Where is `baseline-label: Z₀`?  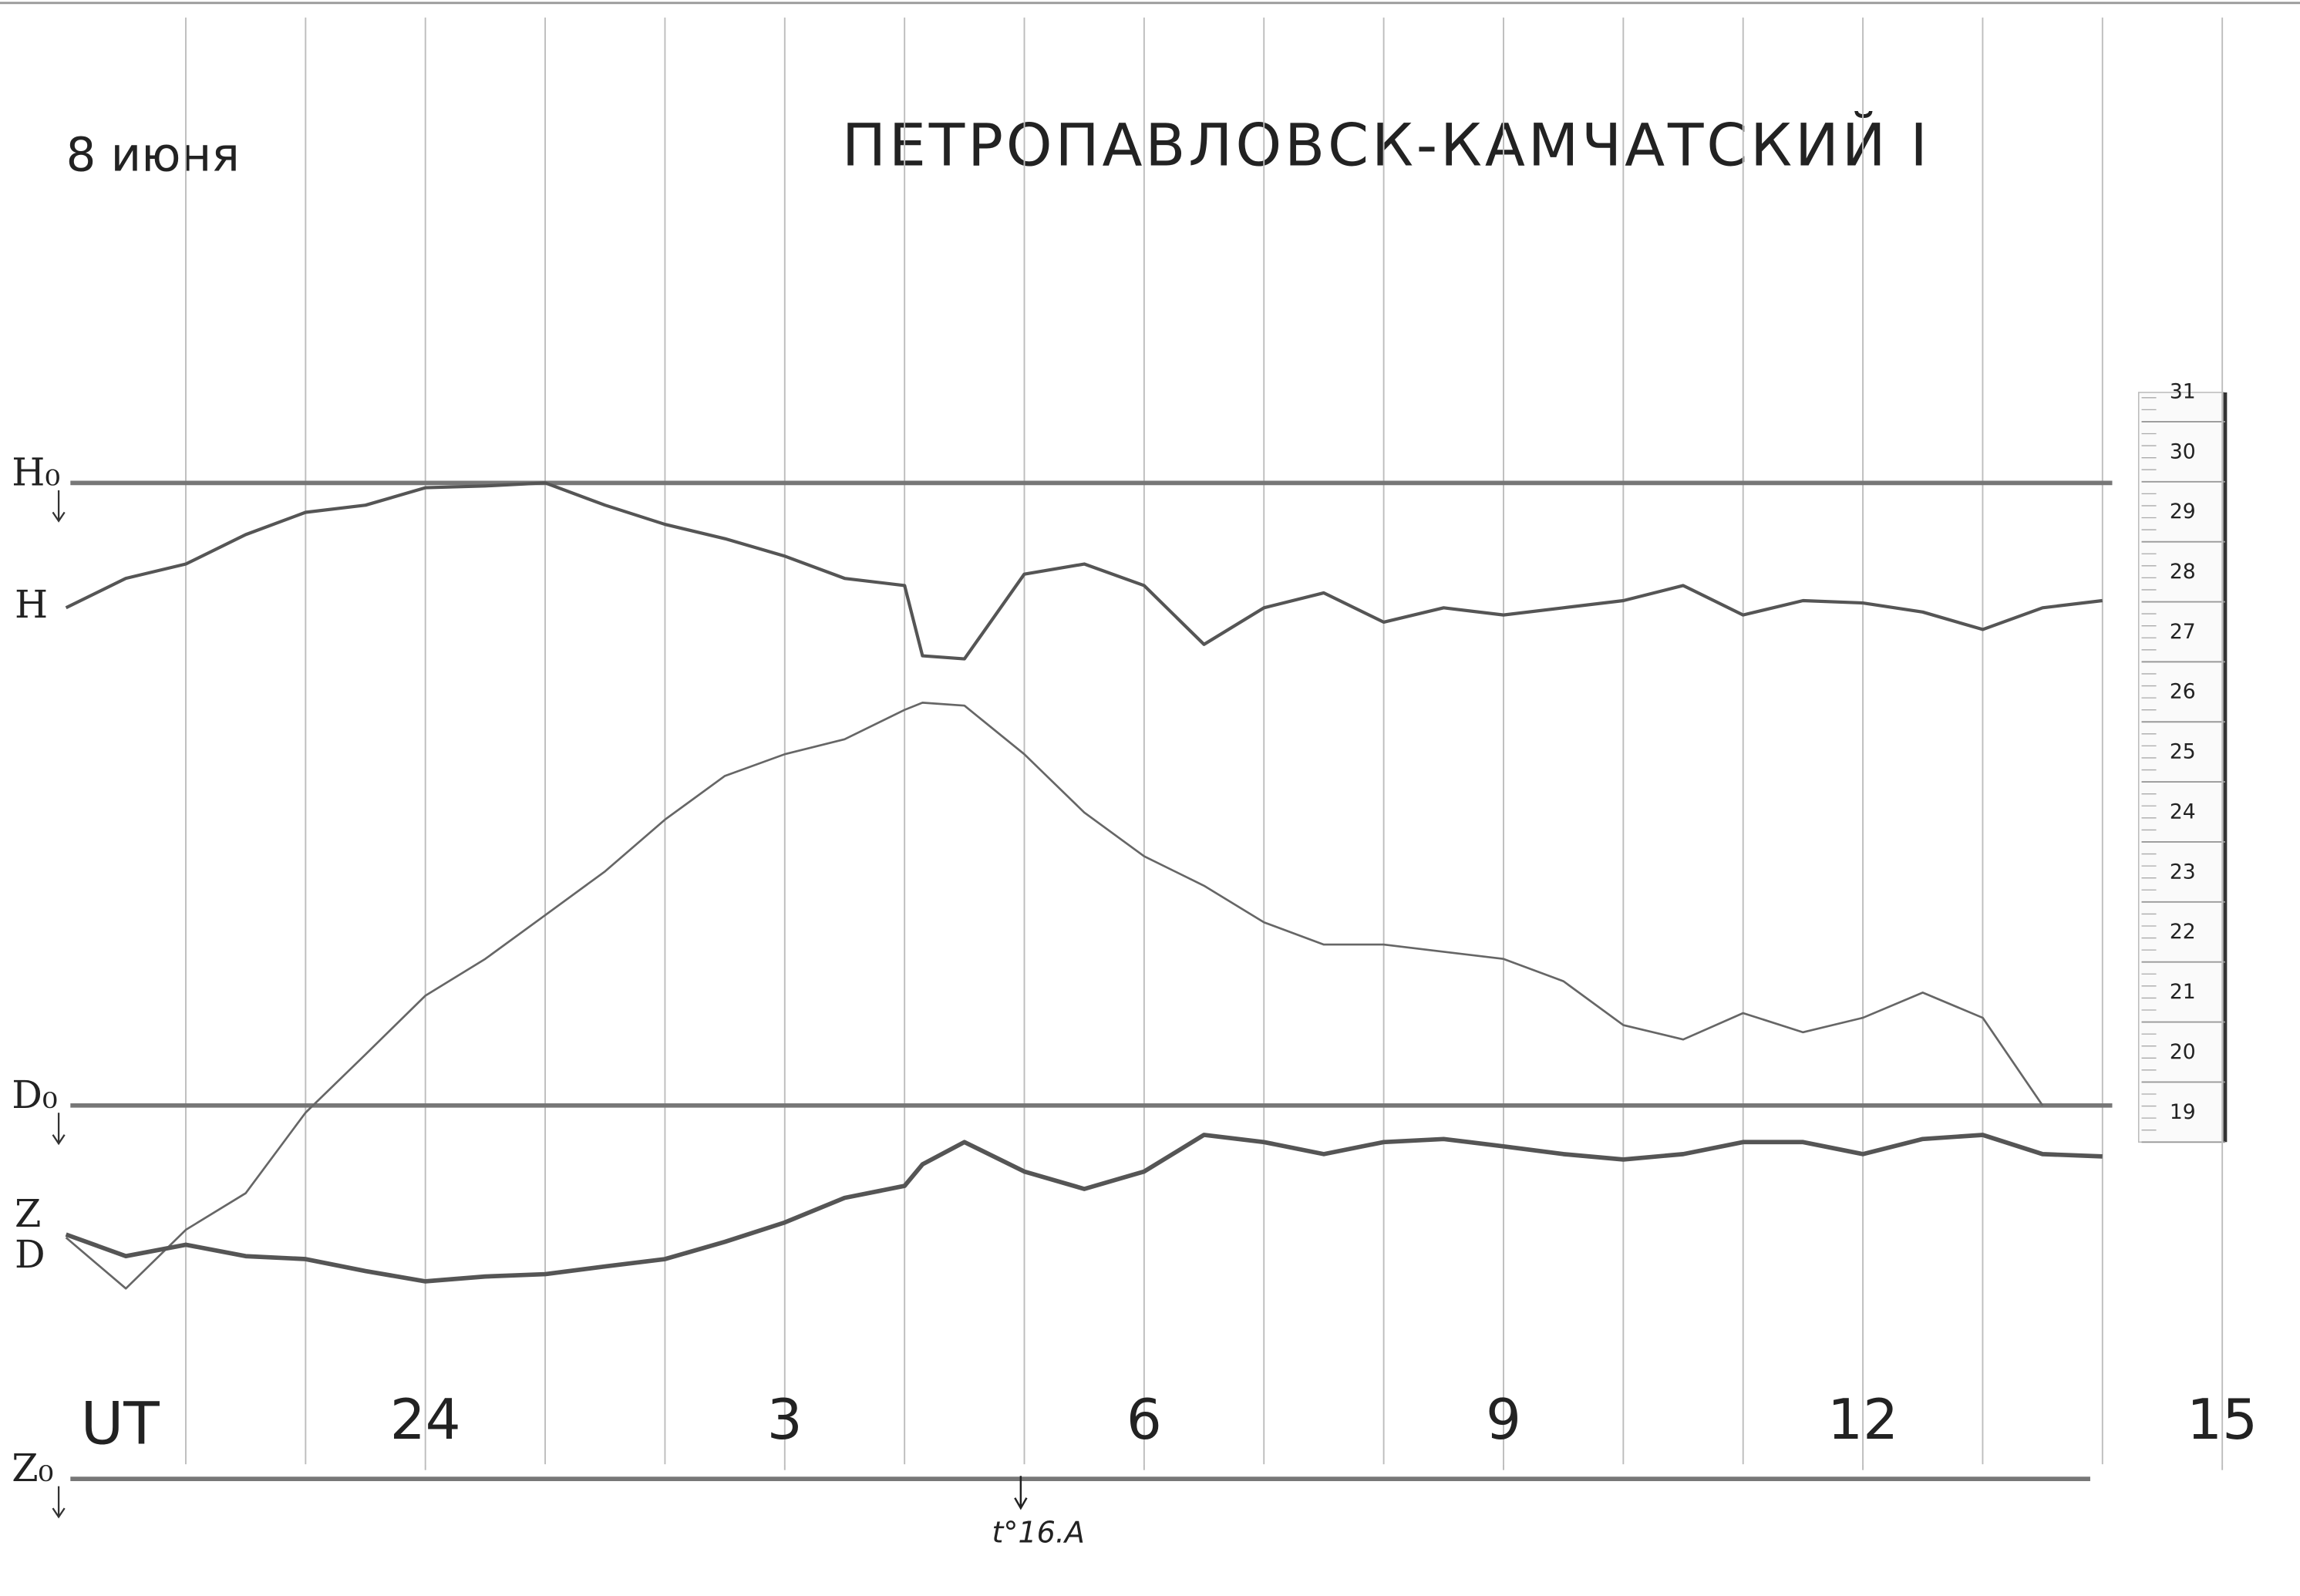
baseline-label: Z₀ is located at coordinates (32, 1468).